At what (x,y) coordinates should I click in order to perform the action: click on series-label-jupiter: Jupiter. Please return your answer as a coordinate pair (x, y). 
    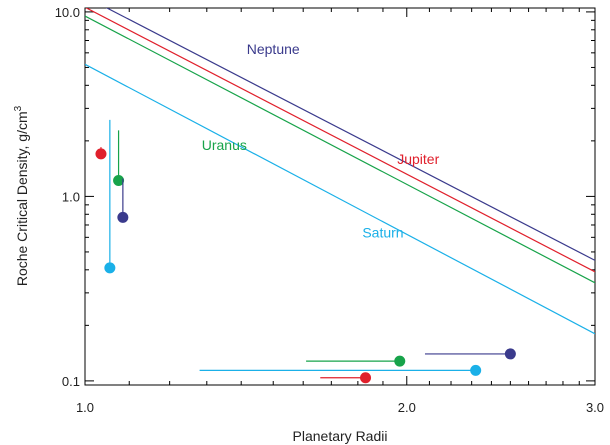
    Looking at the image, I should click on (418, 159).